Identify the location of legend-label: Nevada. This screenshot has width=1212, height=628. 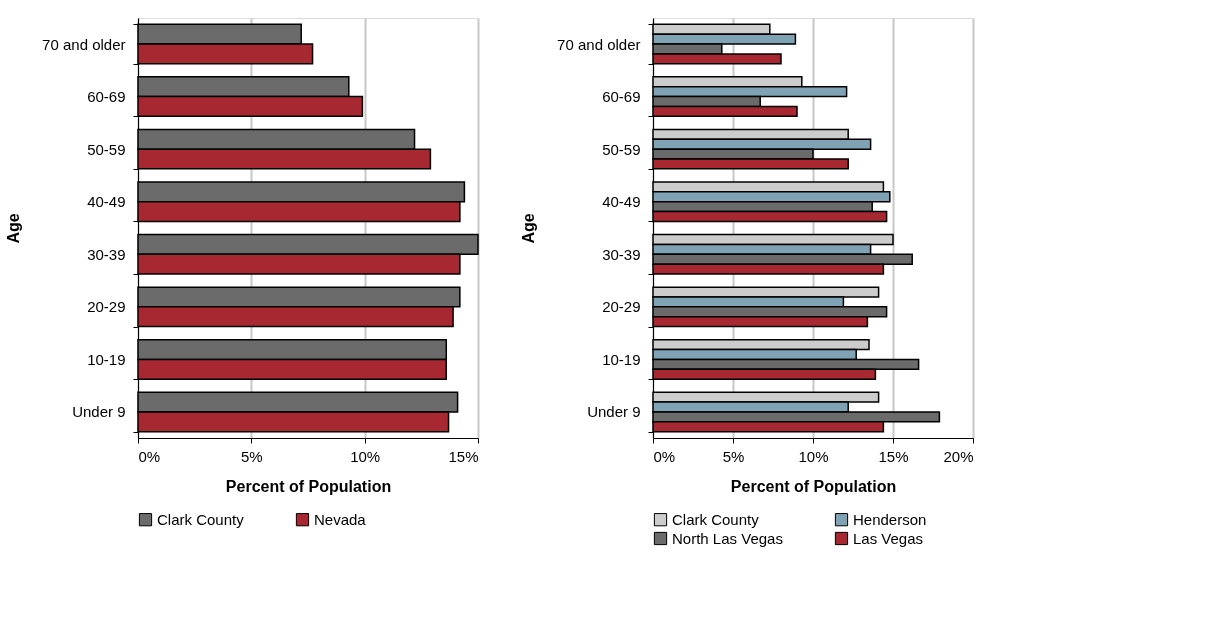
(340, 519).